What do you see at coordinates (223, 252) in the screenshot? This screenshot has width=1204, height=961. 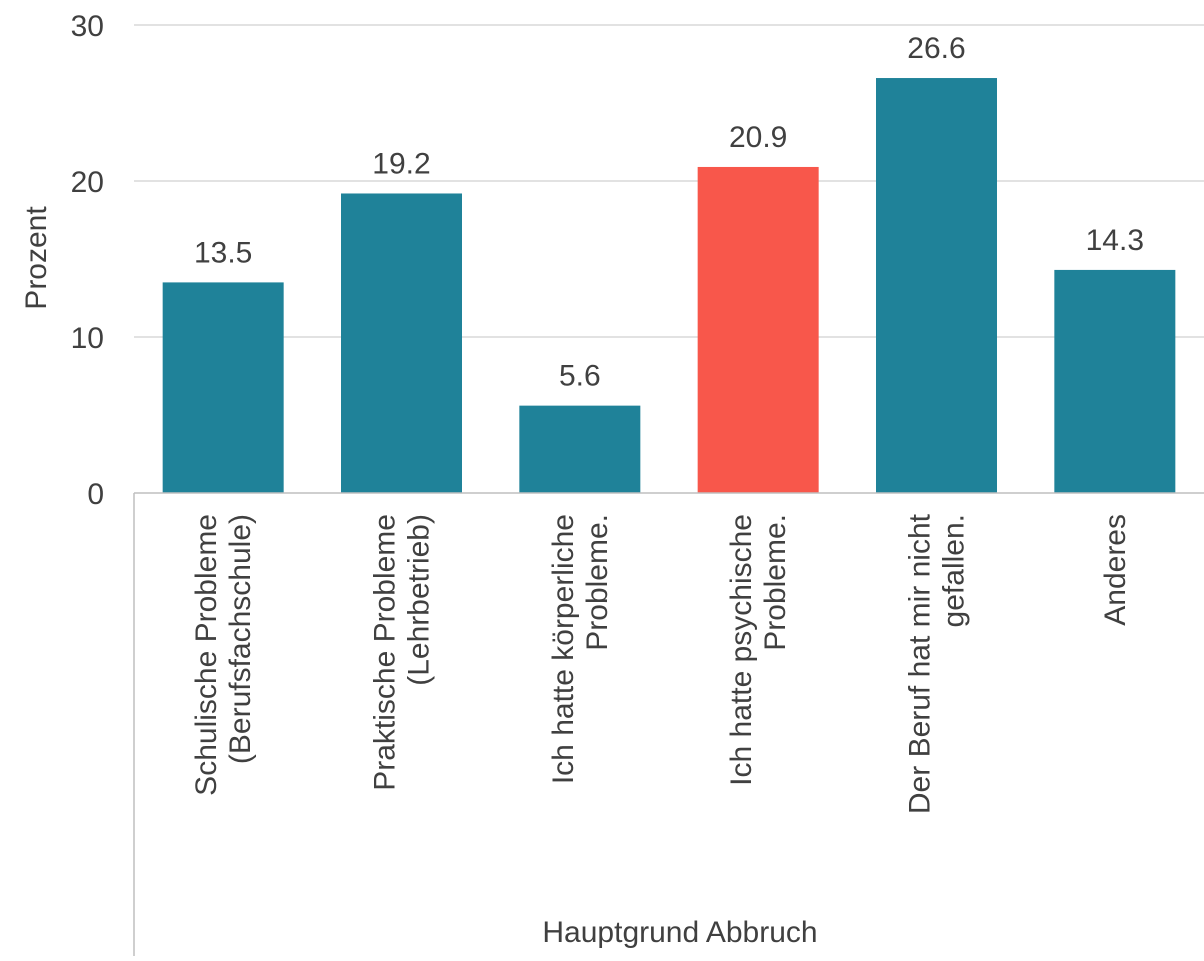 I see `data-label: 13.5` at bounding box center [223, 252].